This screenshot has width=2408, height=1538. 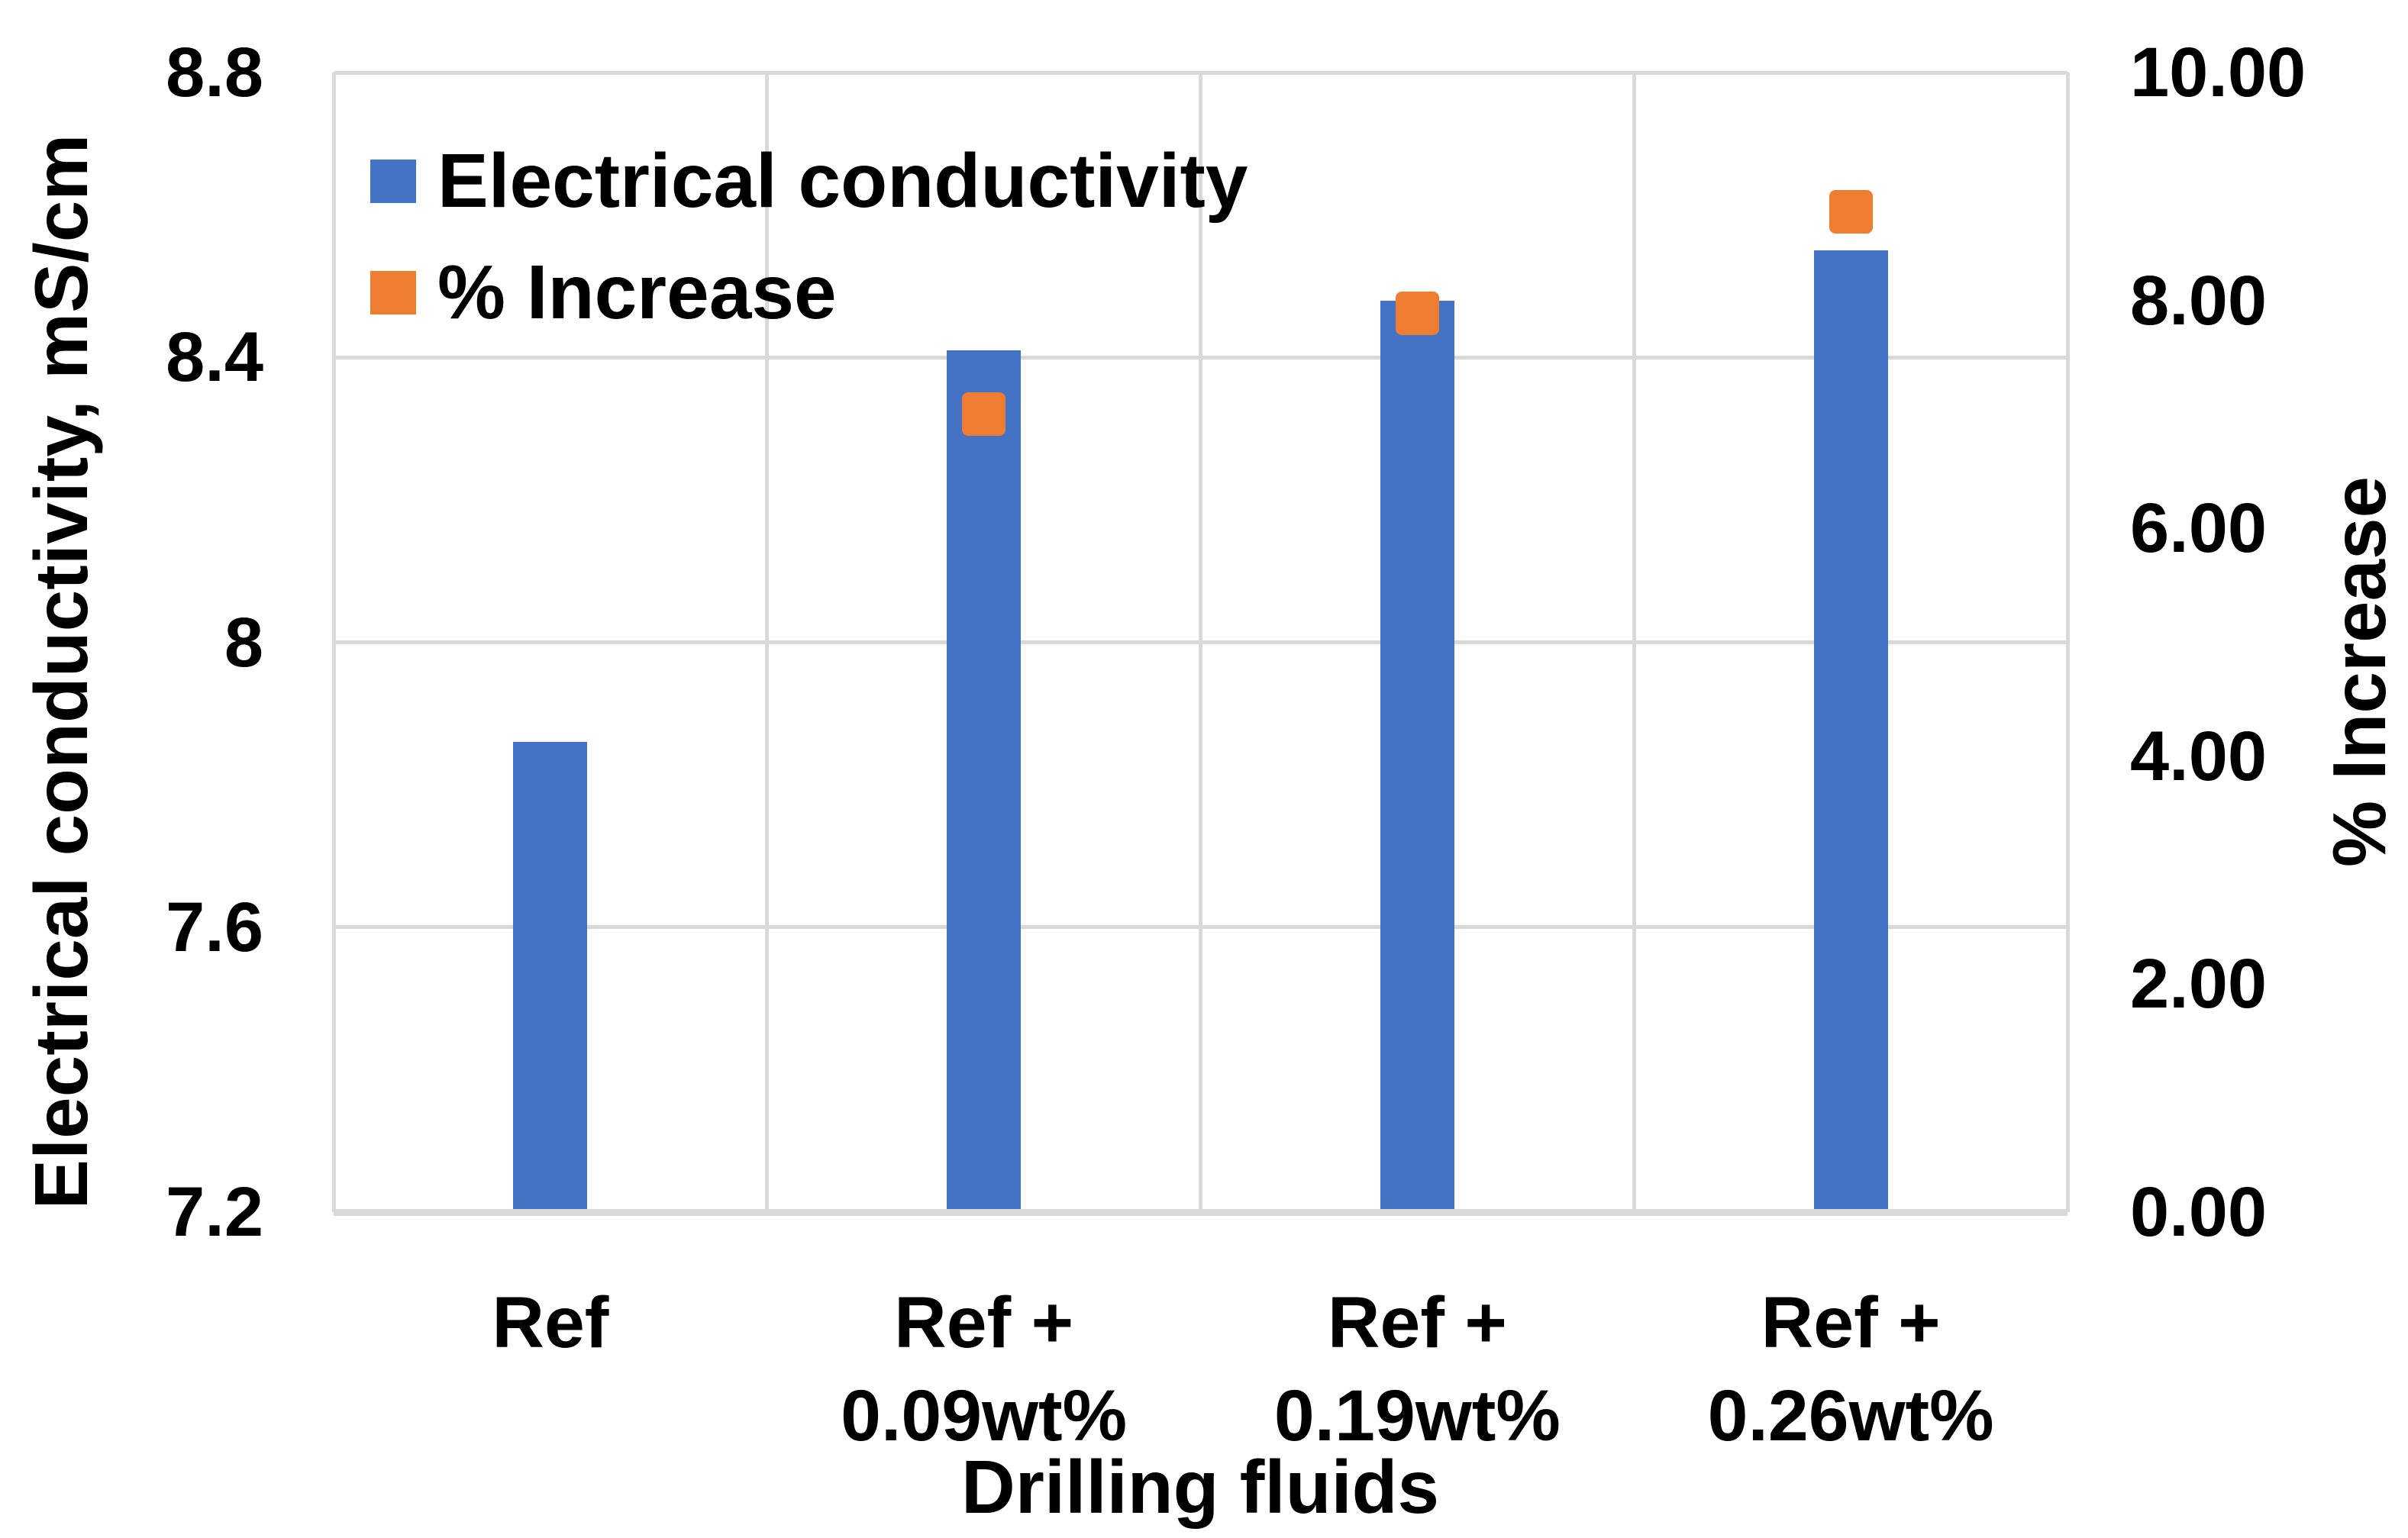 I want to click on x-axis-tick-label: Ref, so click(x=550, y=1322).